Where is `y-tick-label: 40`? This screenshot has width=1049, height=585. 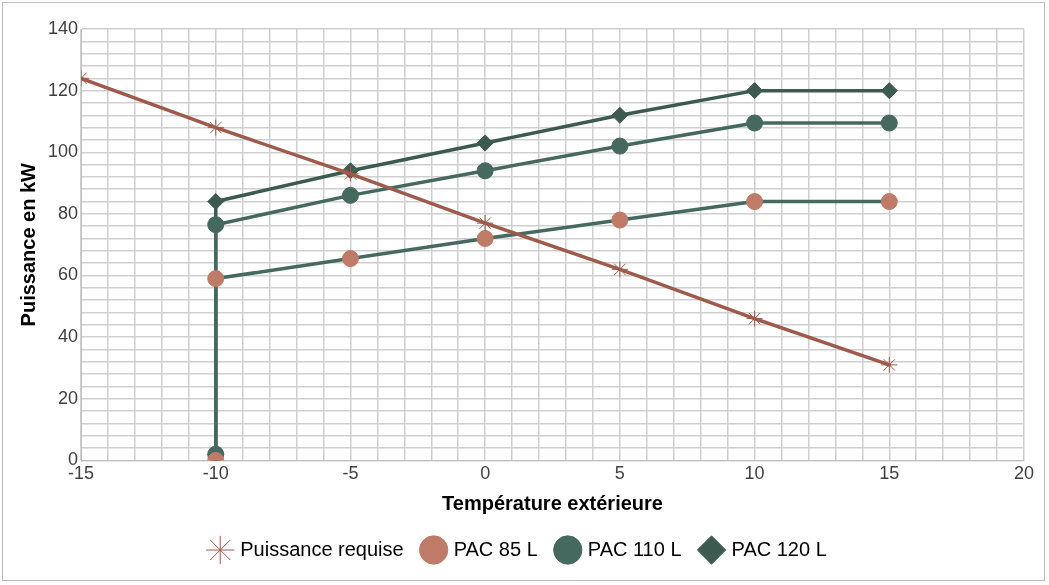 y-tick-label: 40 is located at coordinates (68, 336).